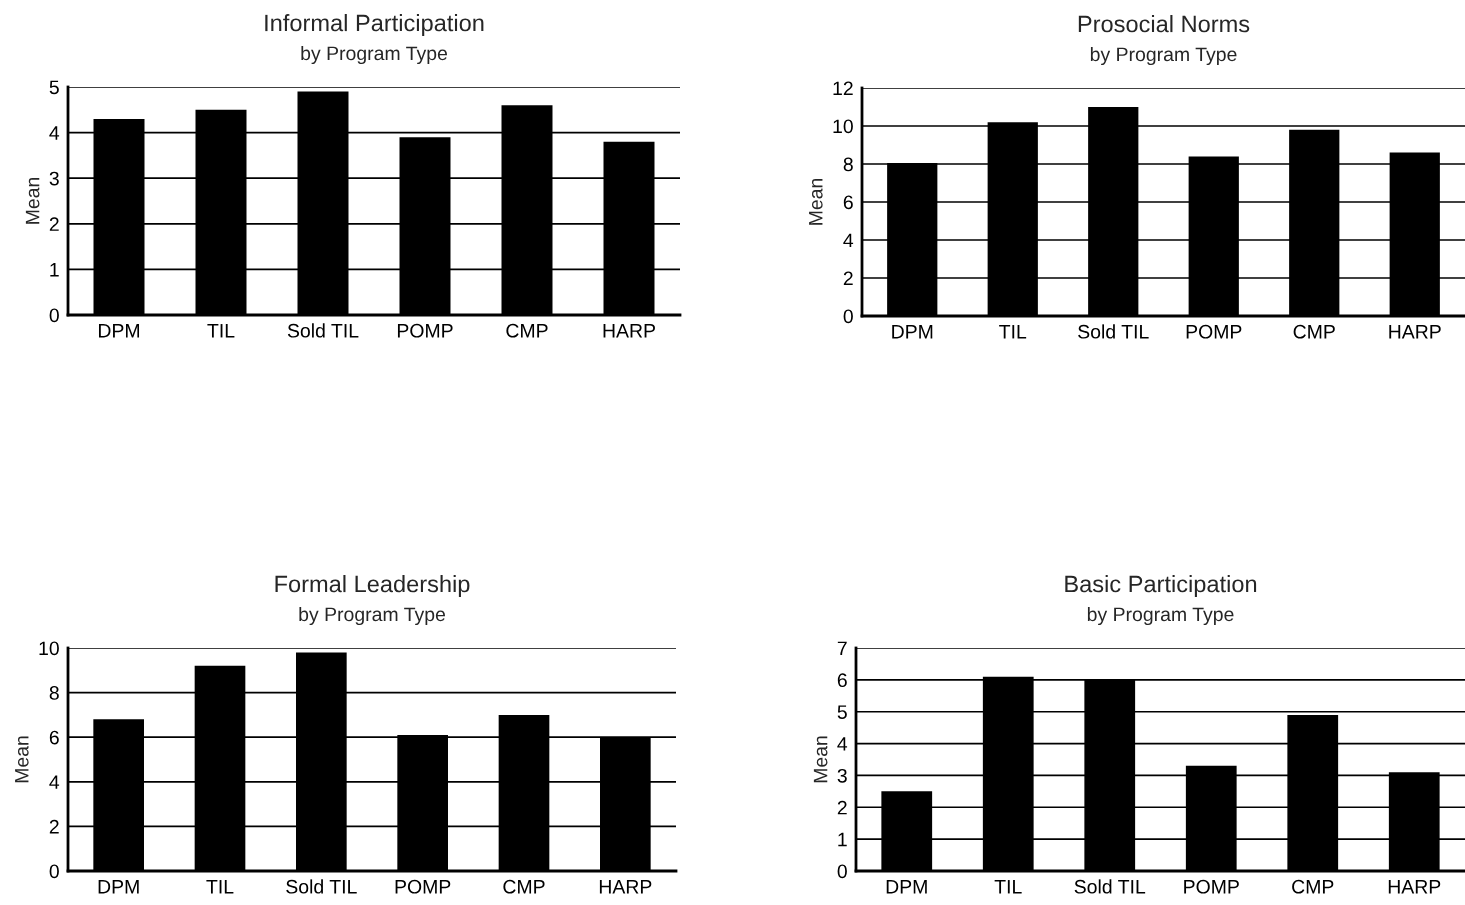  Describe the element at coordinates (842, 648) in the screenshot. I see `y-tick-label: 7` at that location.